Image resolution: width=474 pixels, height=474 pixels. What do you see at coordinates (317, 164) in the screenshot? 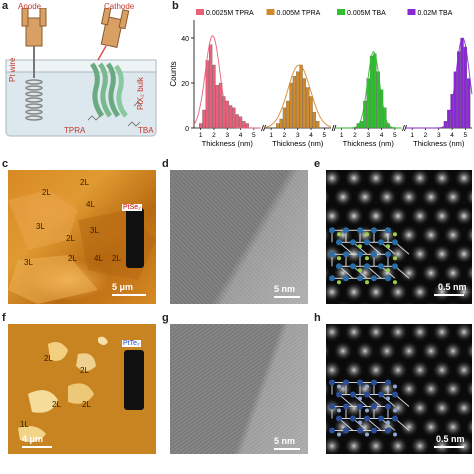
I see `panel-e-label: e` at bounding box center [317, 164].